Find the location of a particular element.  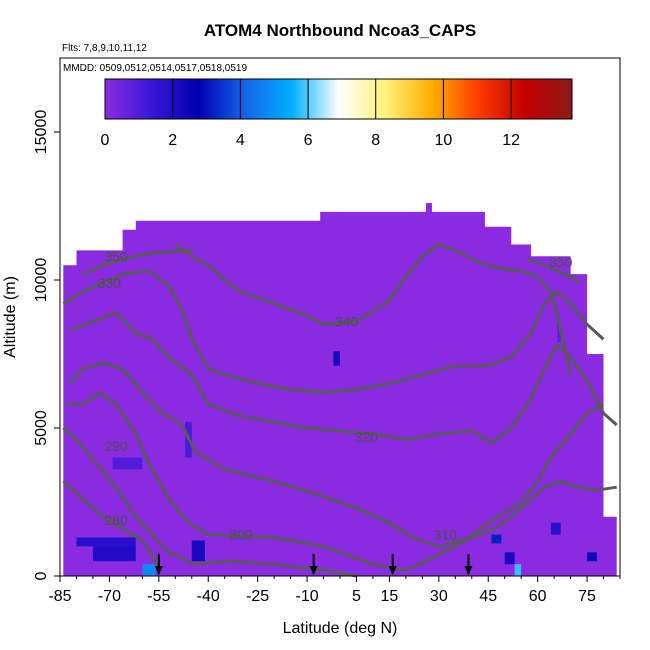

x-tick-label: 5 is located at coordinates (356, 596).